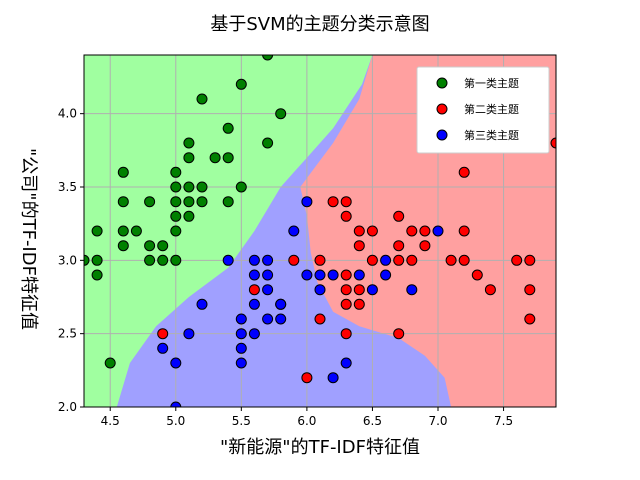 This screenshot has width=640, height=480. Describe the element at coordinates (320, 24) in the screenshot. I see `chart-title: 基于SVM的主题分类示意图` at that location.